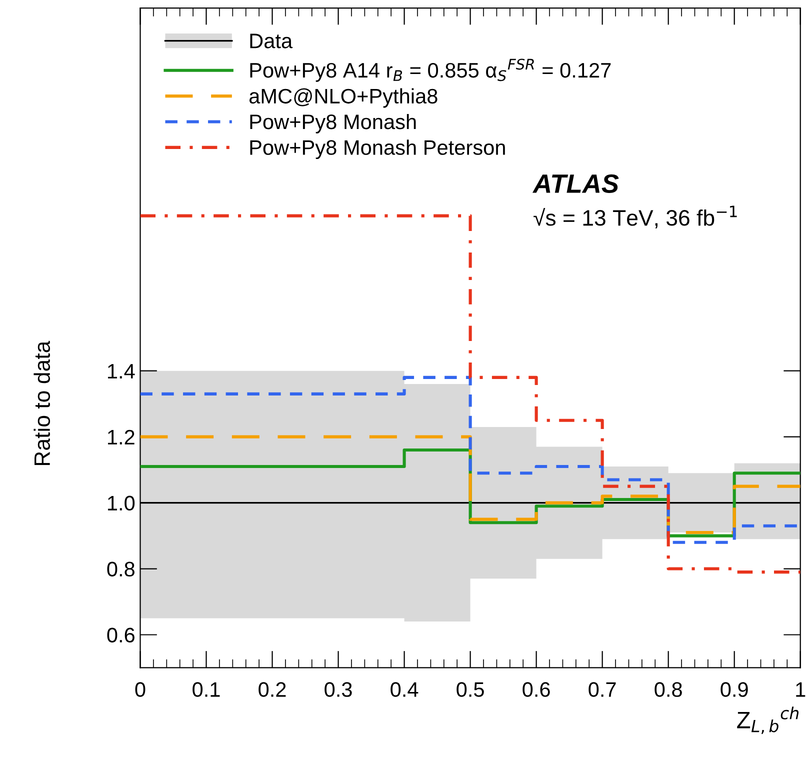 The height and width of the screenshot is (764, 806). What do you see at coordinates (635, 217) in the screenshot?
I see `annotation: √s = 13 TeV, 36 fb$^{−1}$` at bounding box center [635, 217].